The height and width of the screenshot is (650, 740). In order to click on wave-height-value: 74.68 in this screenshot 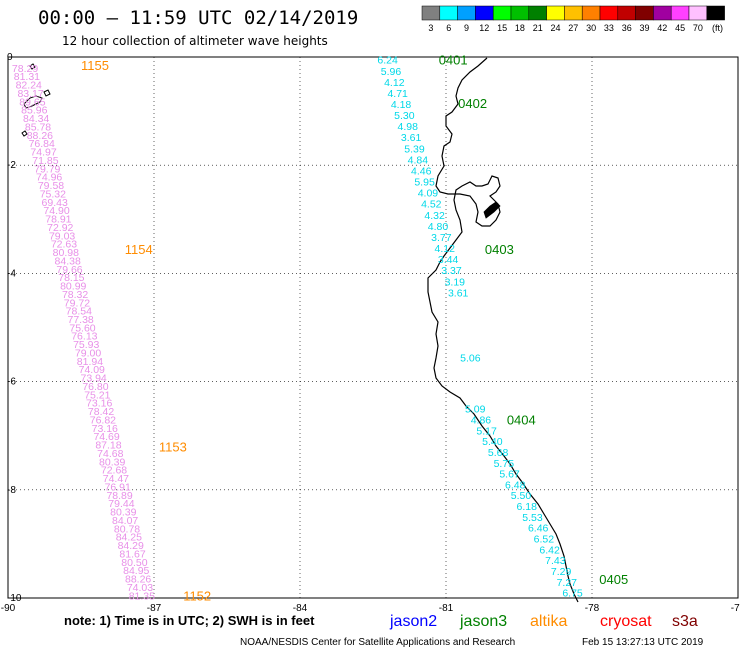, I will do `click(110, 454)`.